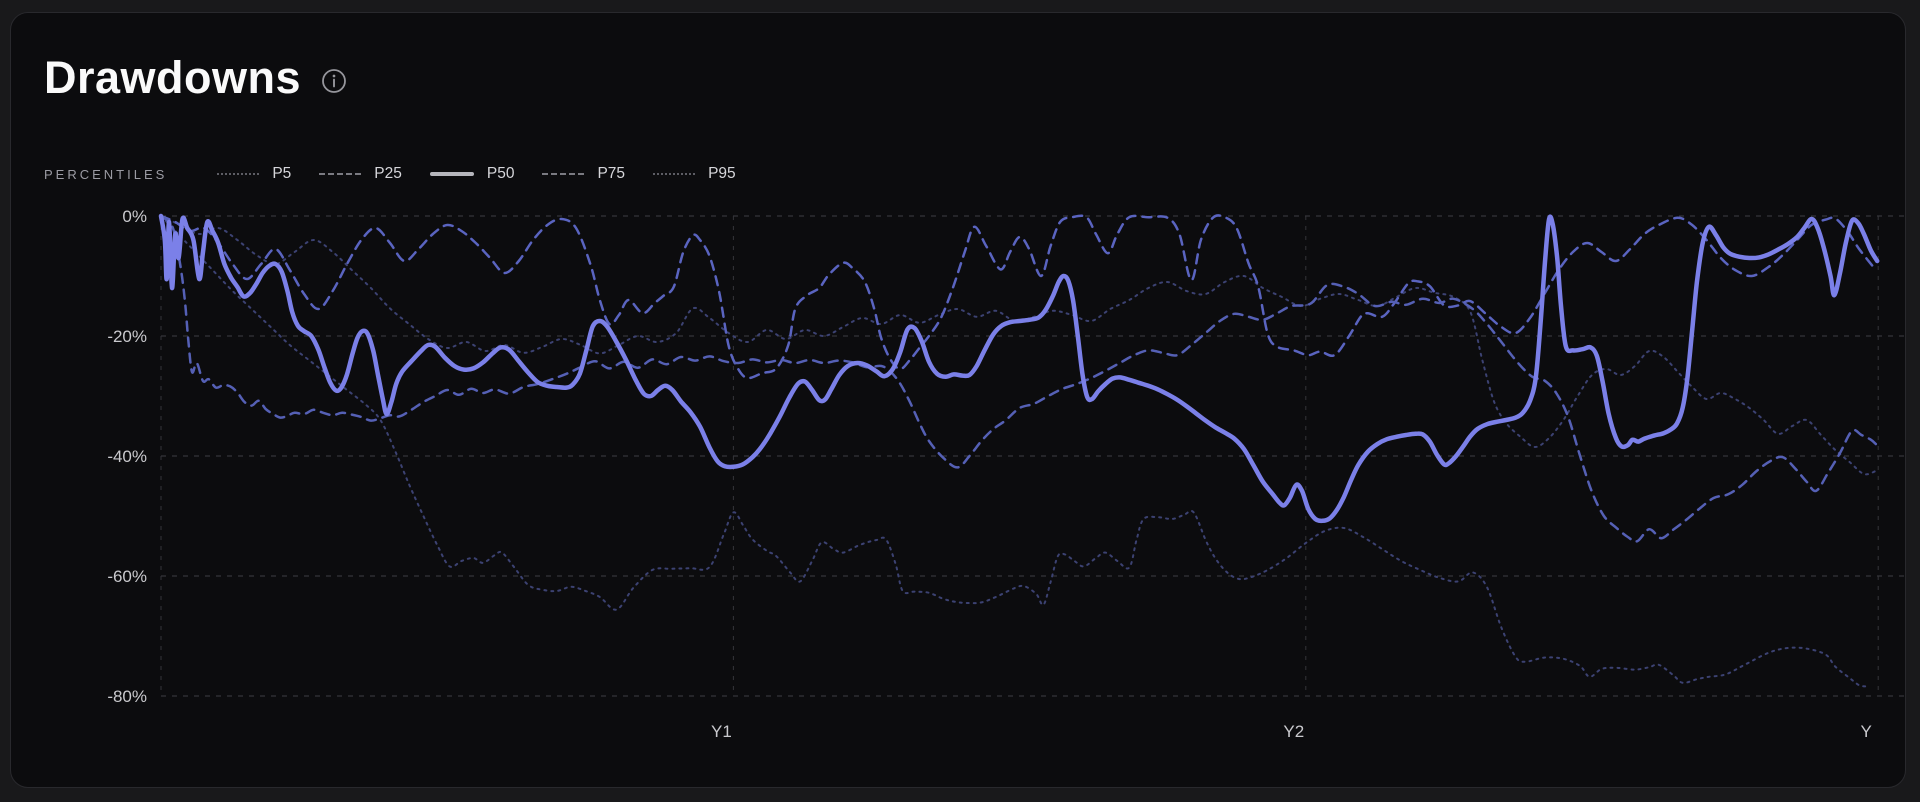 The width and height of the screenshot is (1920, 802). I want to click on page-title: Drawdowns, so click(173, 77).